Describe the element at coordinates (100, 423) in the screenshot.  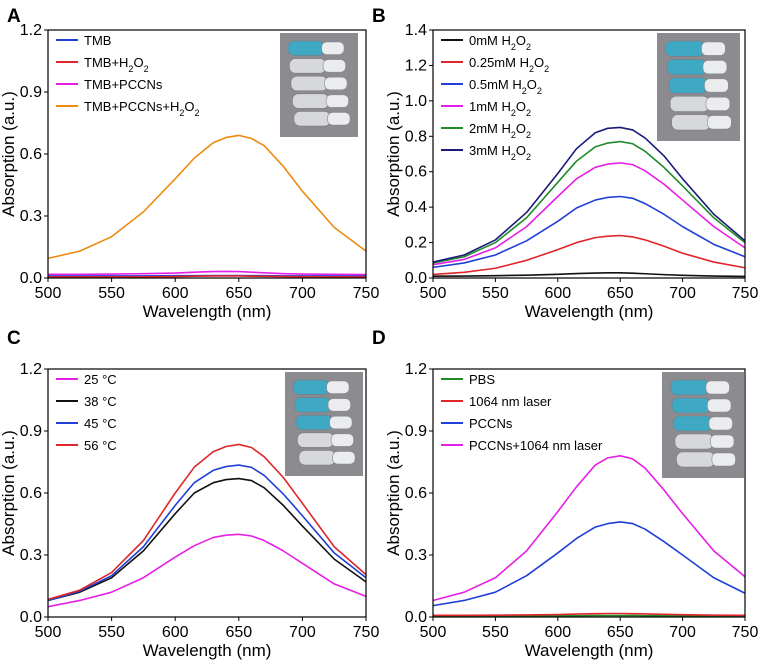
I see `legend-label-2: 45 °C` at that location.